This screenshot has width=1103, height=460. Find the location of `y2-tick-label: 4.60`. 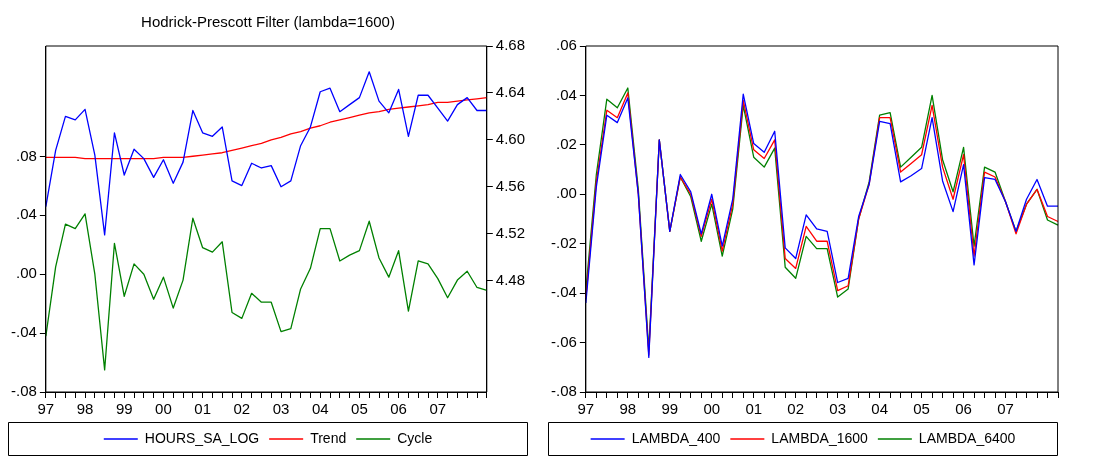

y2-tick-label: 4.60 is located at coordinates (510, 138).